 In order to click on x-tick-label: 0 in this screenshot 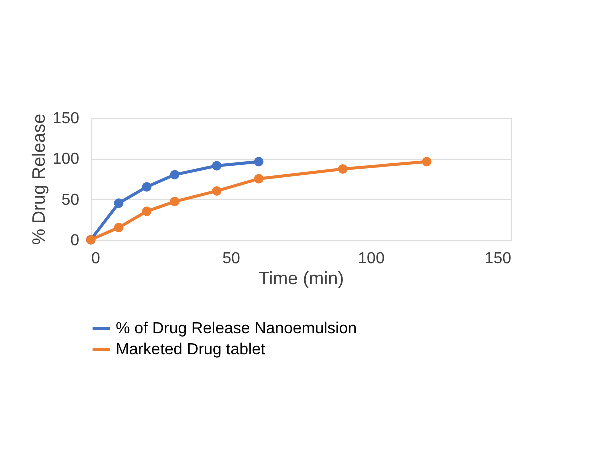, I will do `click(96, 259)`.